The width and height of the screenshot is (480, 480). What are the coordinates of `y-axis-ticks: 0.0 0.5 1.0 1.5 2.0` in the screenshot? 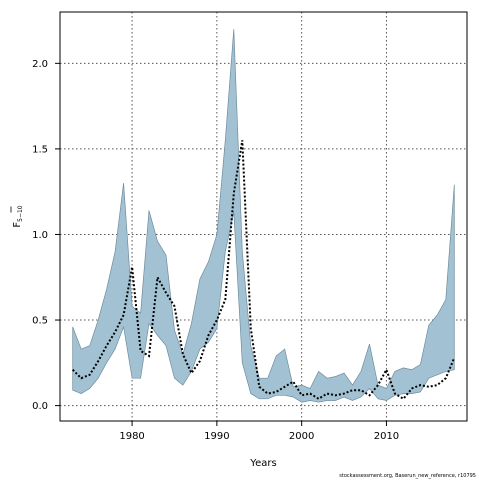 It's located at (46, 235).